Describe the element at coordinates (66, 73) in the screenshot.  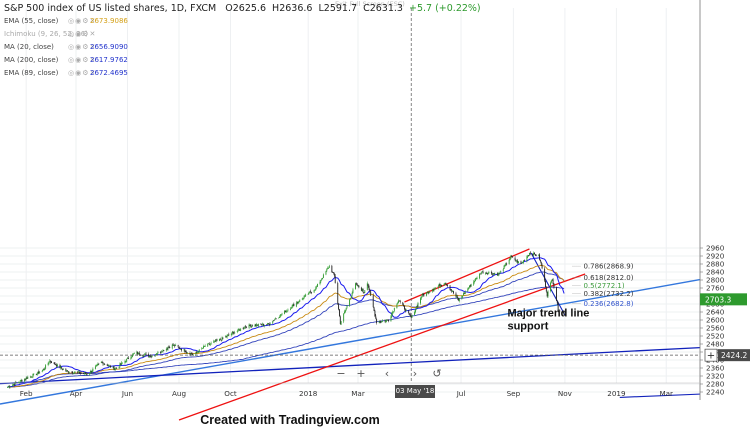
I see `indicator-legend-row: EMA (89, close) ◎◉⚙✕2672.4695` at that location.